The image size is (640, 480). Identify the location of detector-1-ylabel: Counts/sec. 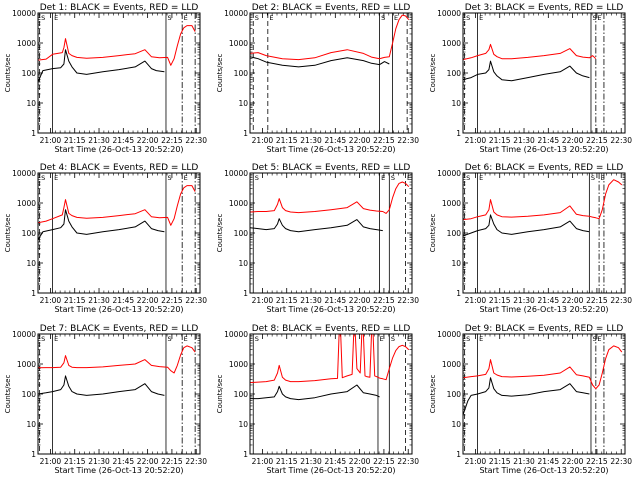
(8, 73).